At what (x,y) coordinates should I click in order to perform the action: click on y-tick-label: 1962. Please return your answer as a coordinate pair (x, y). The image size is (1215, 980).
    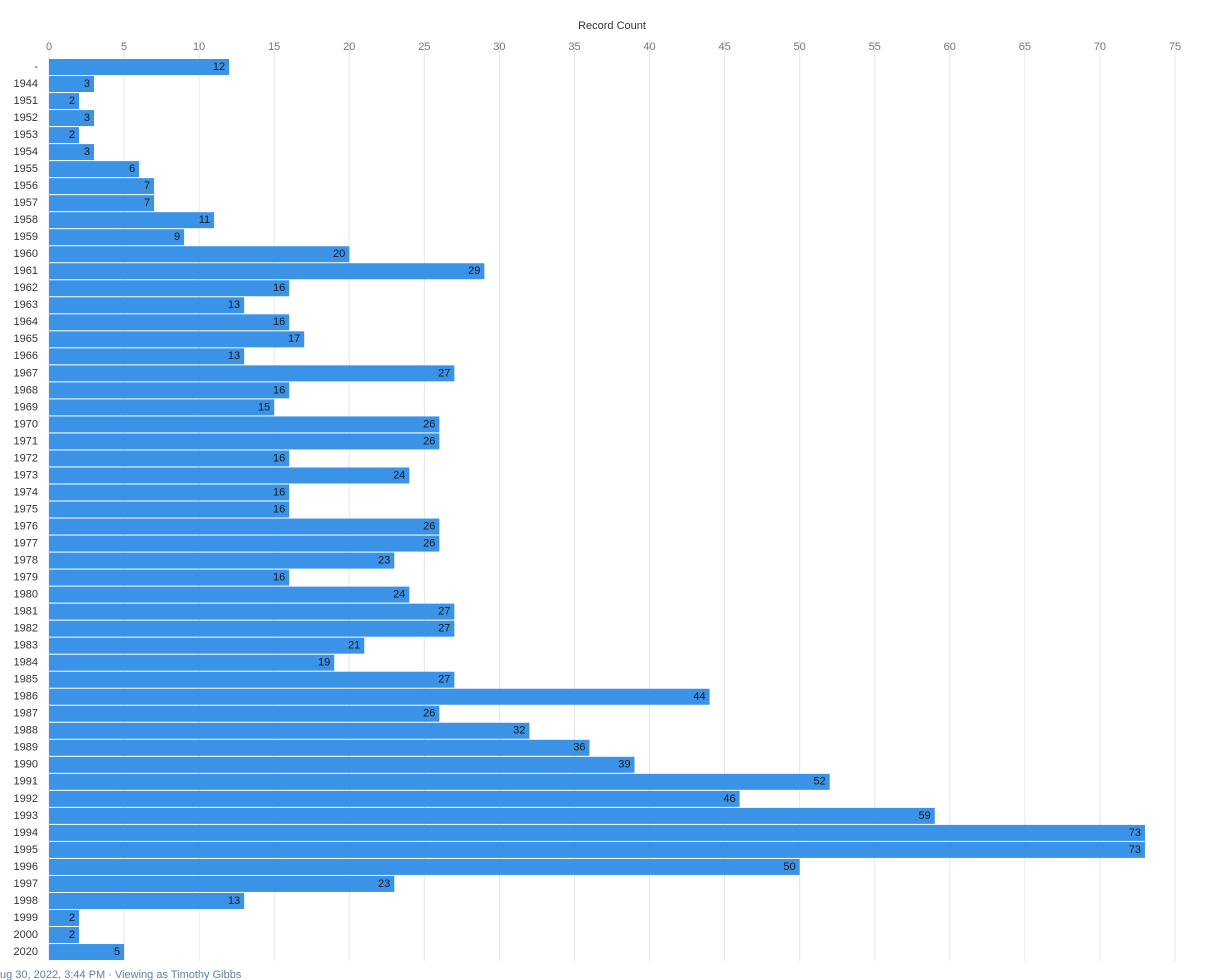
    Looking at the image, I should click on (26, 288).